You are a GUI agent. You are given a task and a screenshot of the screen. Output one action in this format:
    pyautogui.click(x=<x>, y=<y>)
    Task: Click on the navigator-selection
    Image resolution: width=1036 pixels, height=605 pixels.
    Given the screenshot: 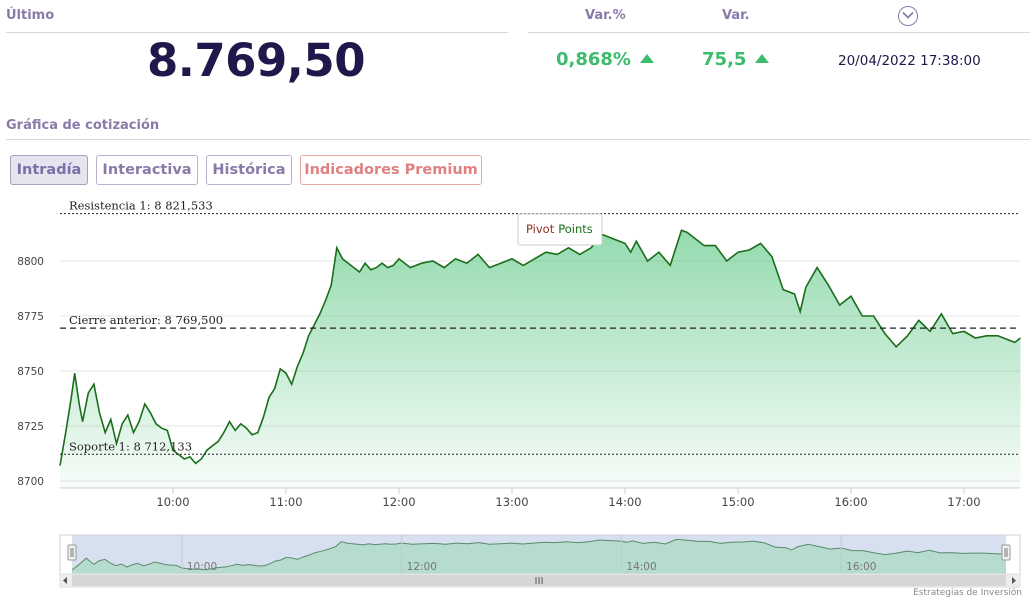 What is the action you would take?
    pyautogui.click(x=539, y=554)
    